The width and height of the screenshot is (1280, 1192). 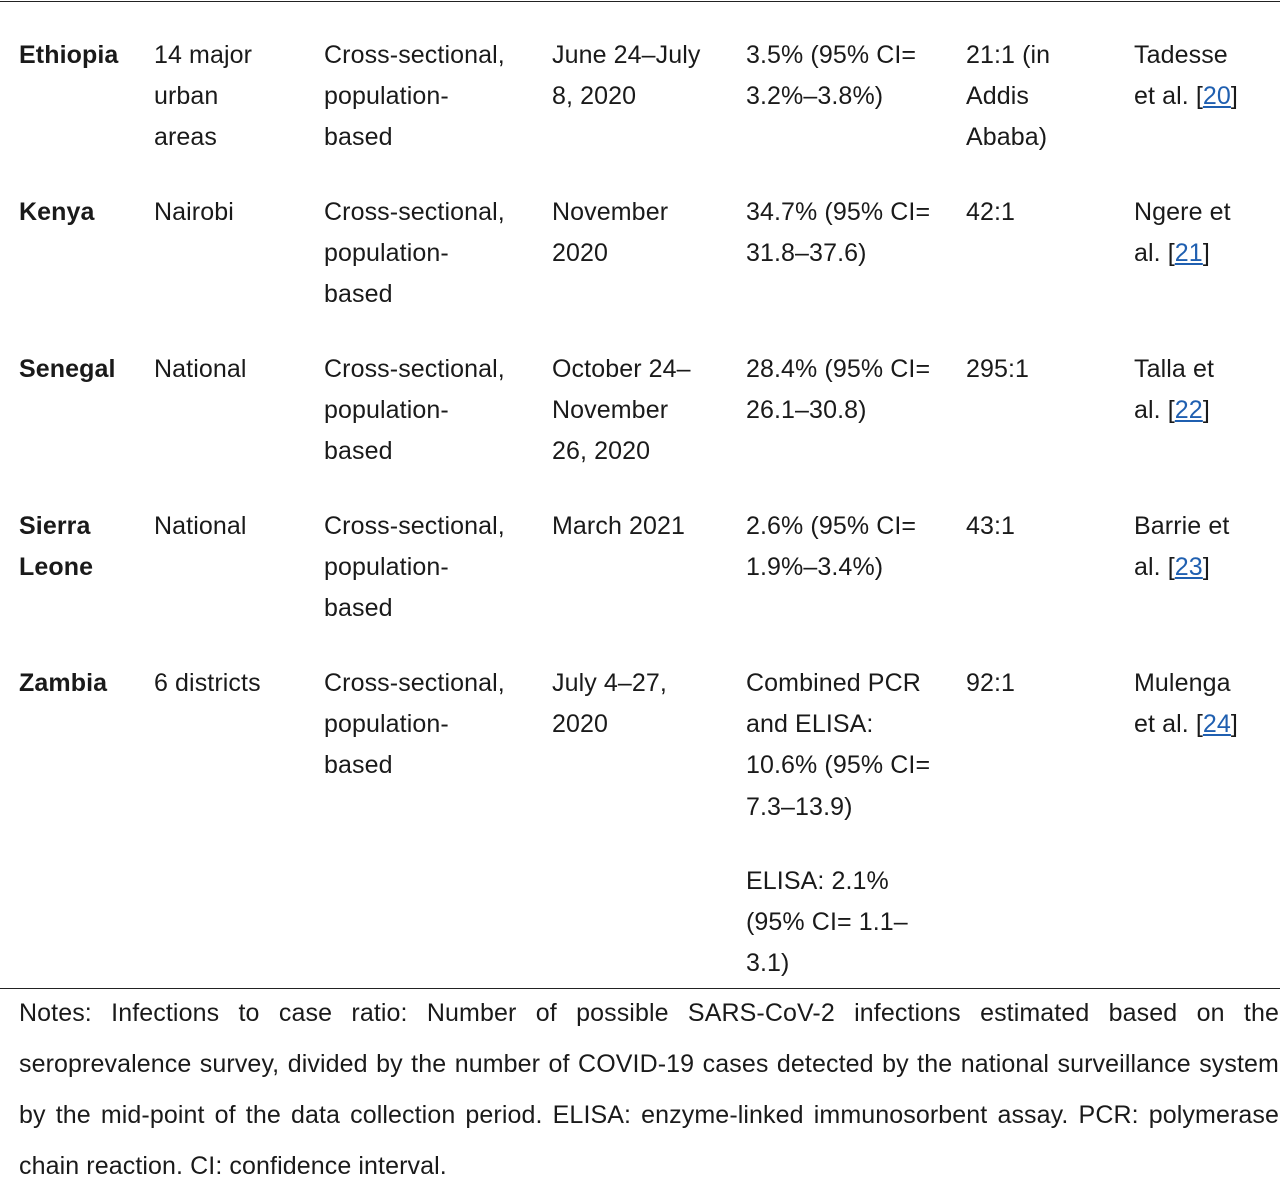 What do you see at coordinates (1008, 96) in the screenshot?
I see `infection-case-ratio-cell: 21:1 (in Addis Ababa)` at bounding box center [1008, 96].